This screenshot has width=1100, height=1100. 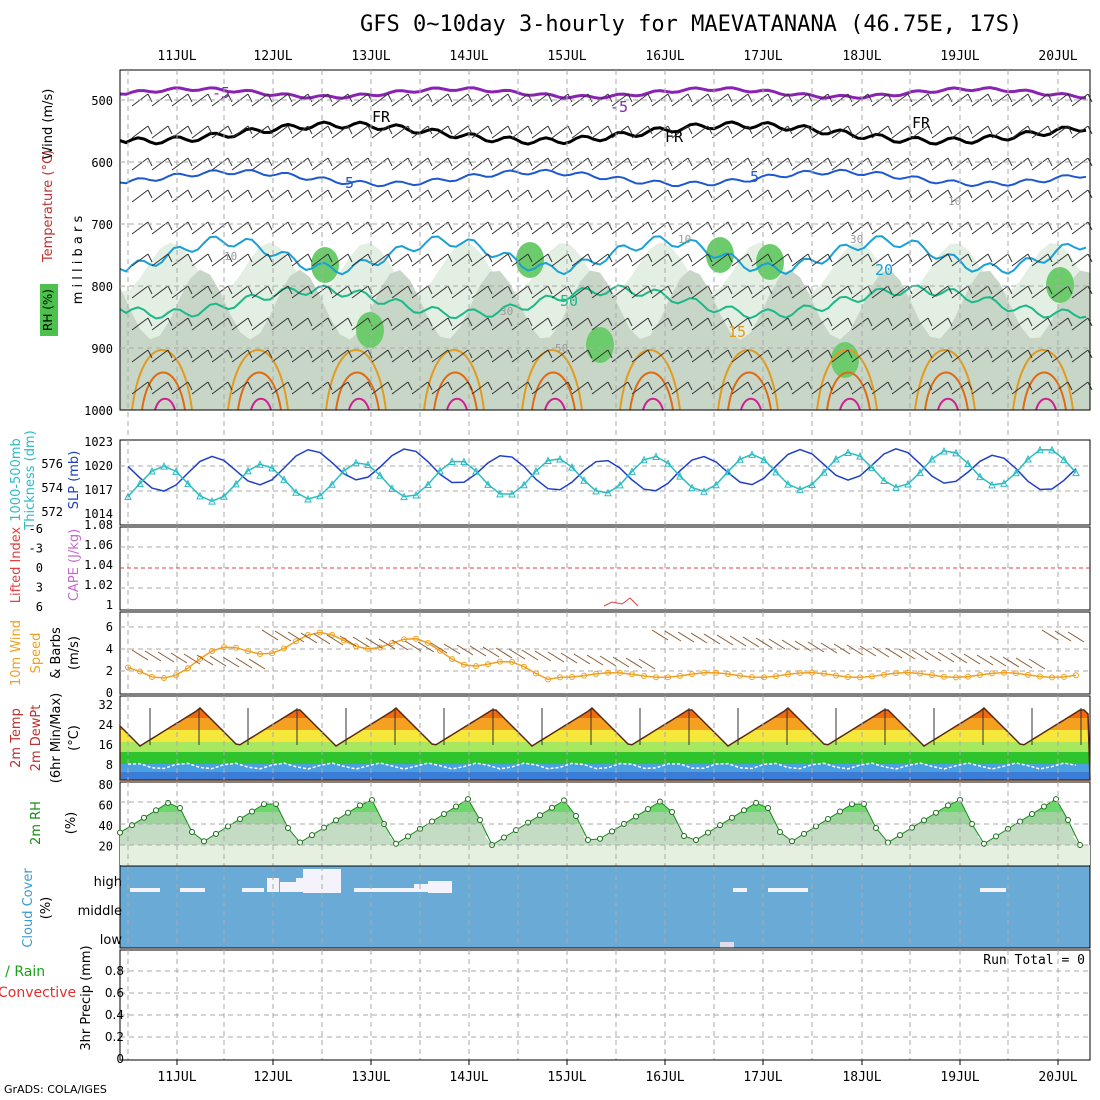 I want to click on cape-tick: 1, so click(x=109, y=605).